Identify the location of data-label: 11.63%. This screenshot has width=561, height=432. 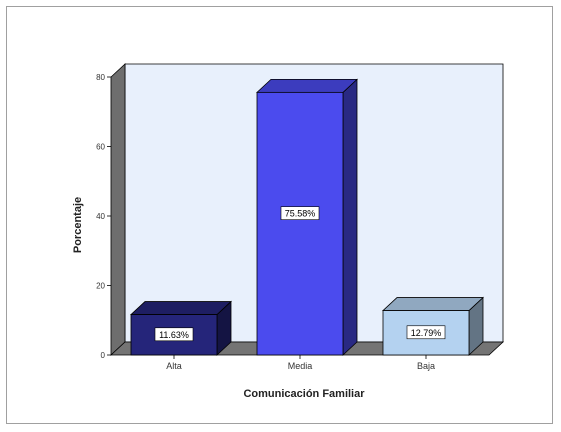
(174, 335).